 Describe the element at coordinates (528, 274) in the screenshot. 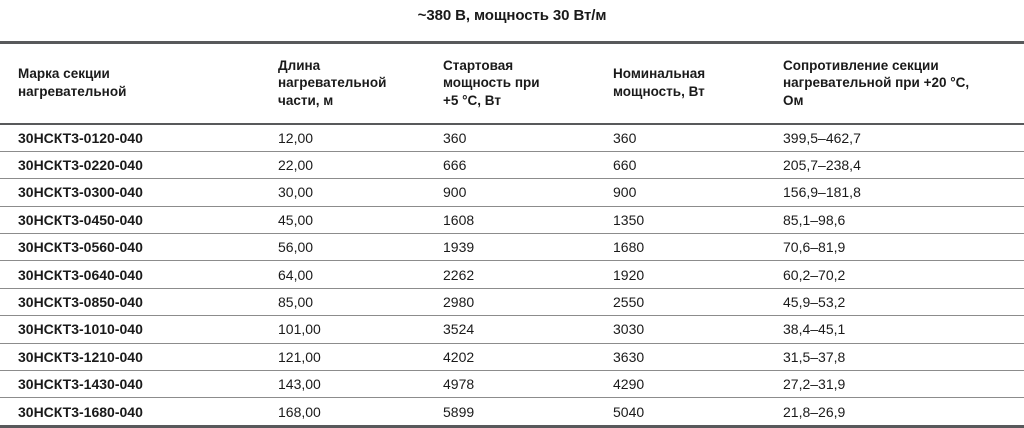

I see `cell-startup-power: 2262` at that location.